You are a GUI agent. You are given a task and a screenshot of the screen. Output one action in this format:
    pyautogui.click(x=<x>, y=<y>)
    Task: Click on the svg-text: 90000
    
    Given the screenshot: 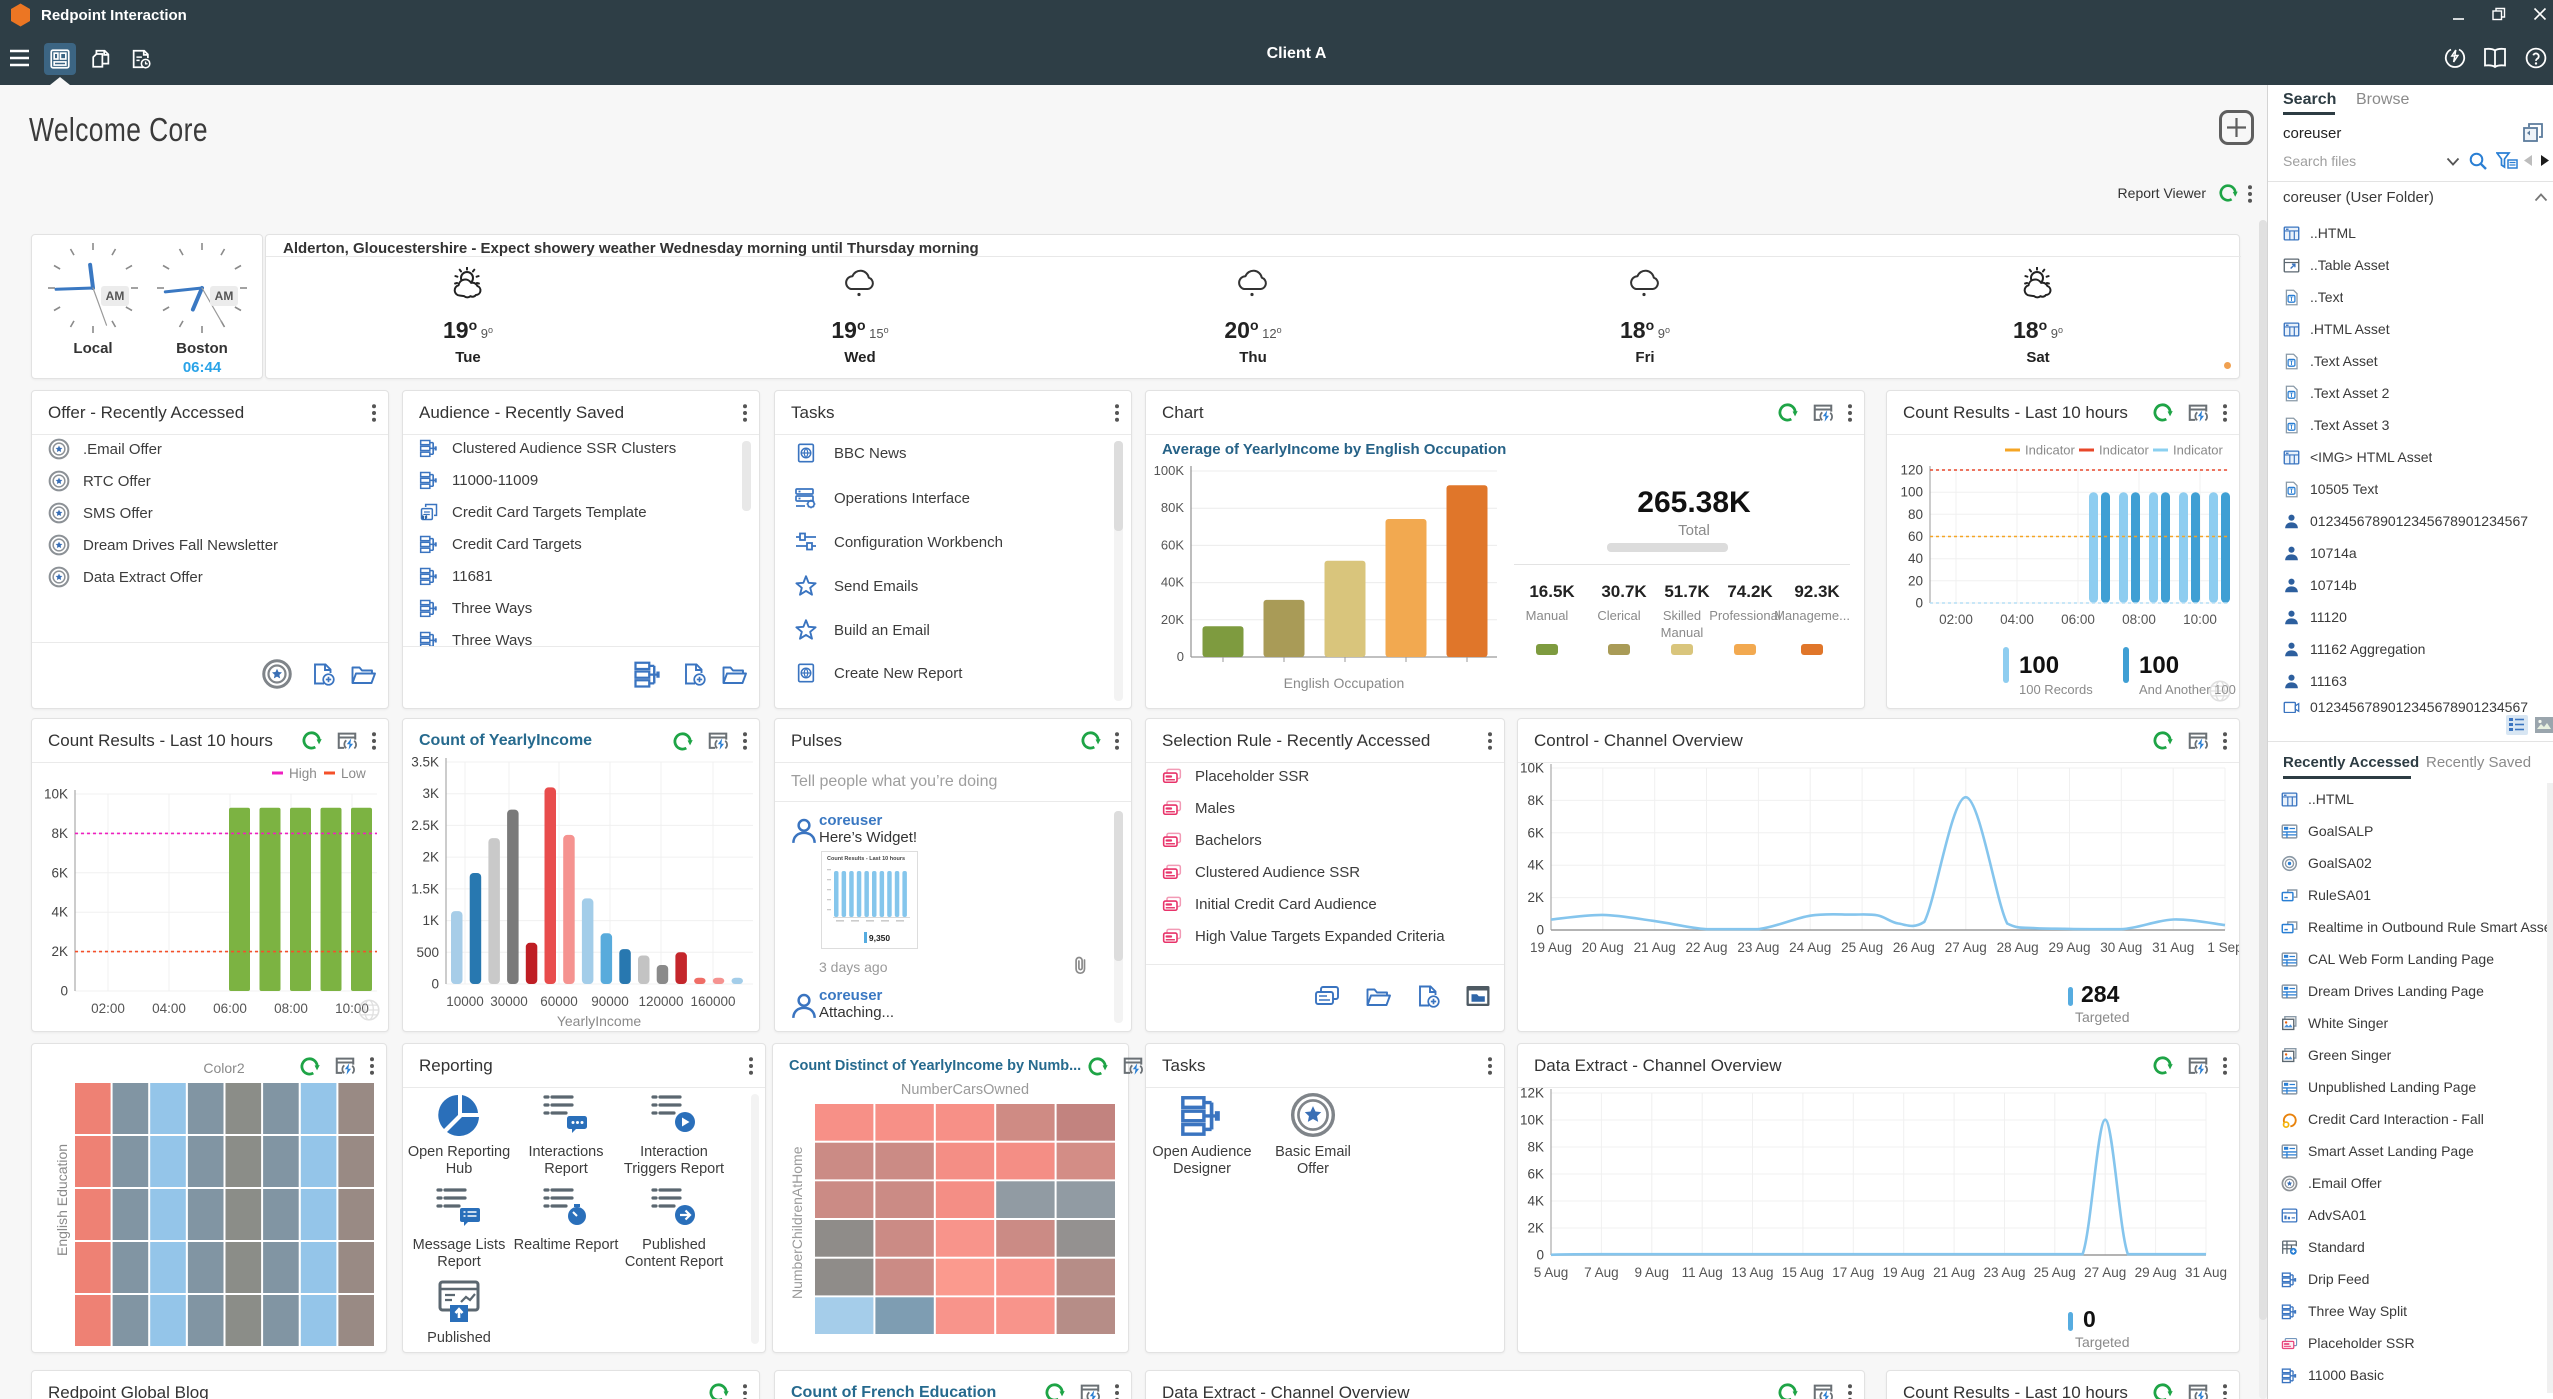 What is the action you would take?
    pyautogui.click(x=610, y=1001)
    